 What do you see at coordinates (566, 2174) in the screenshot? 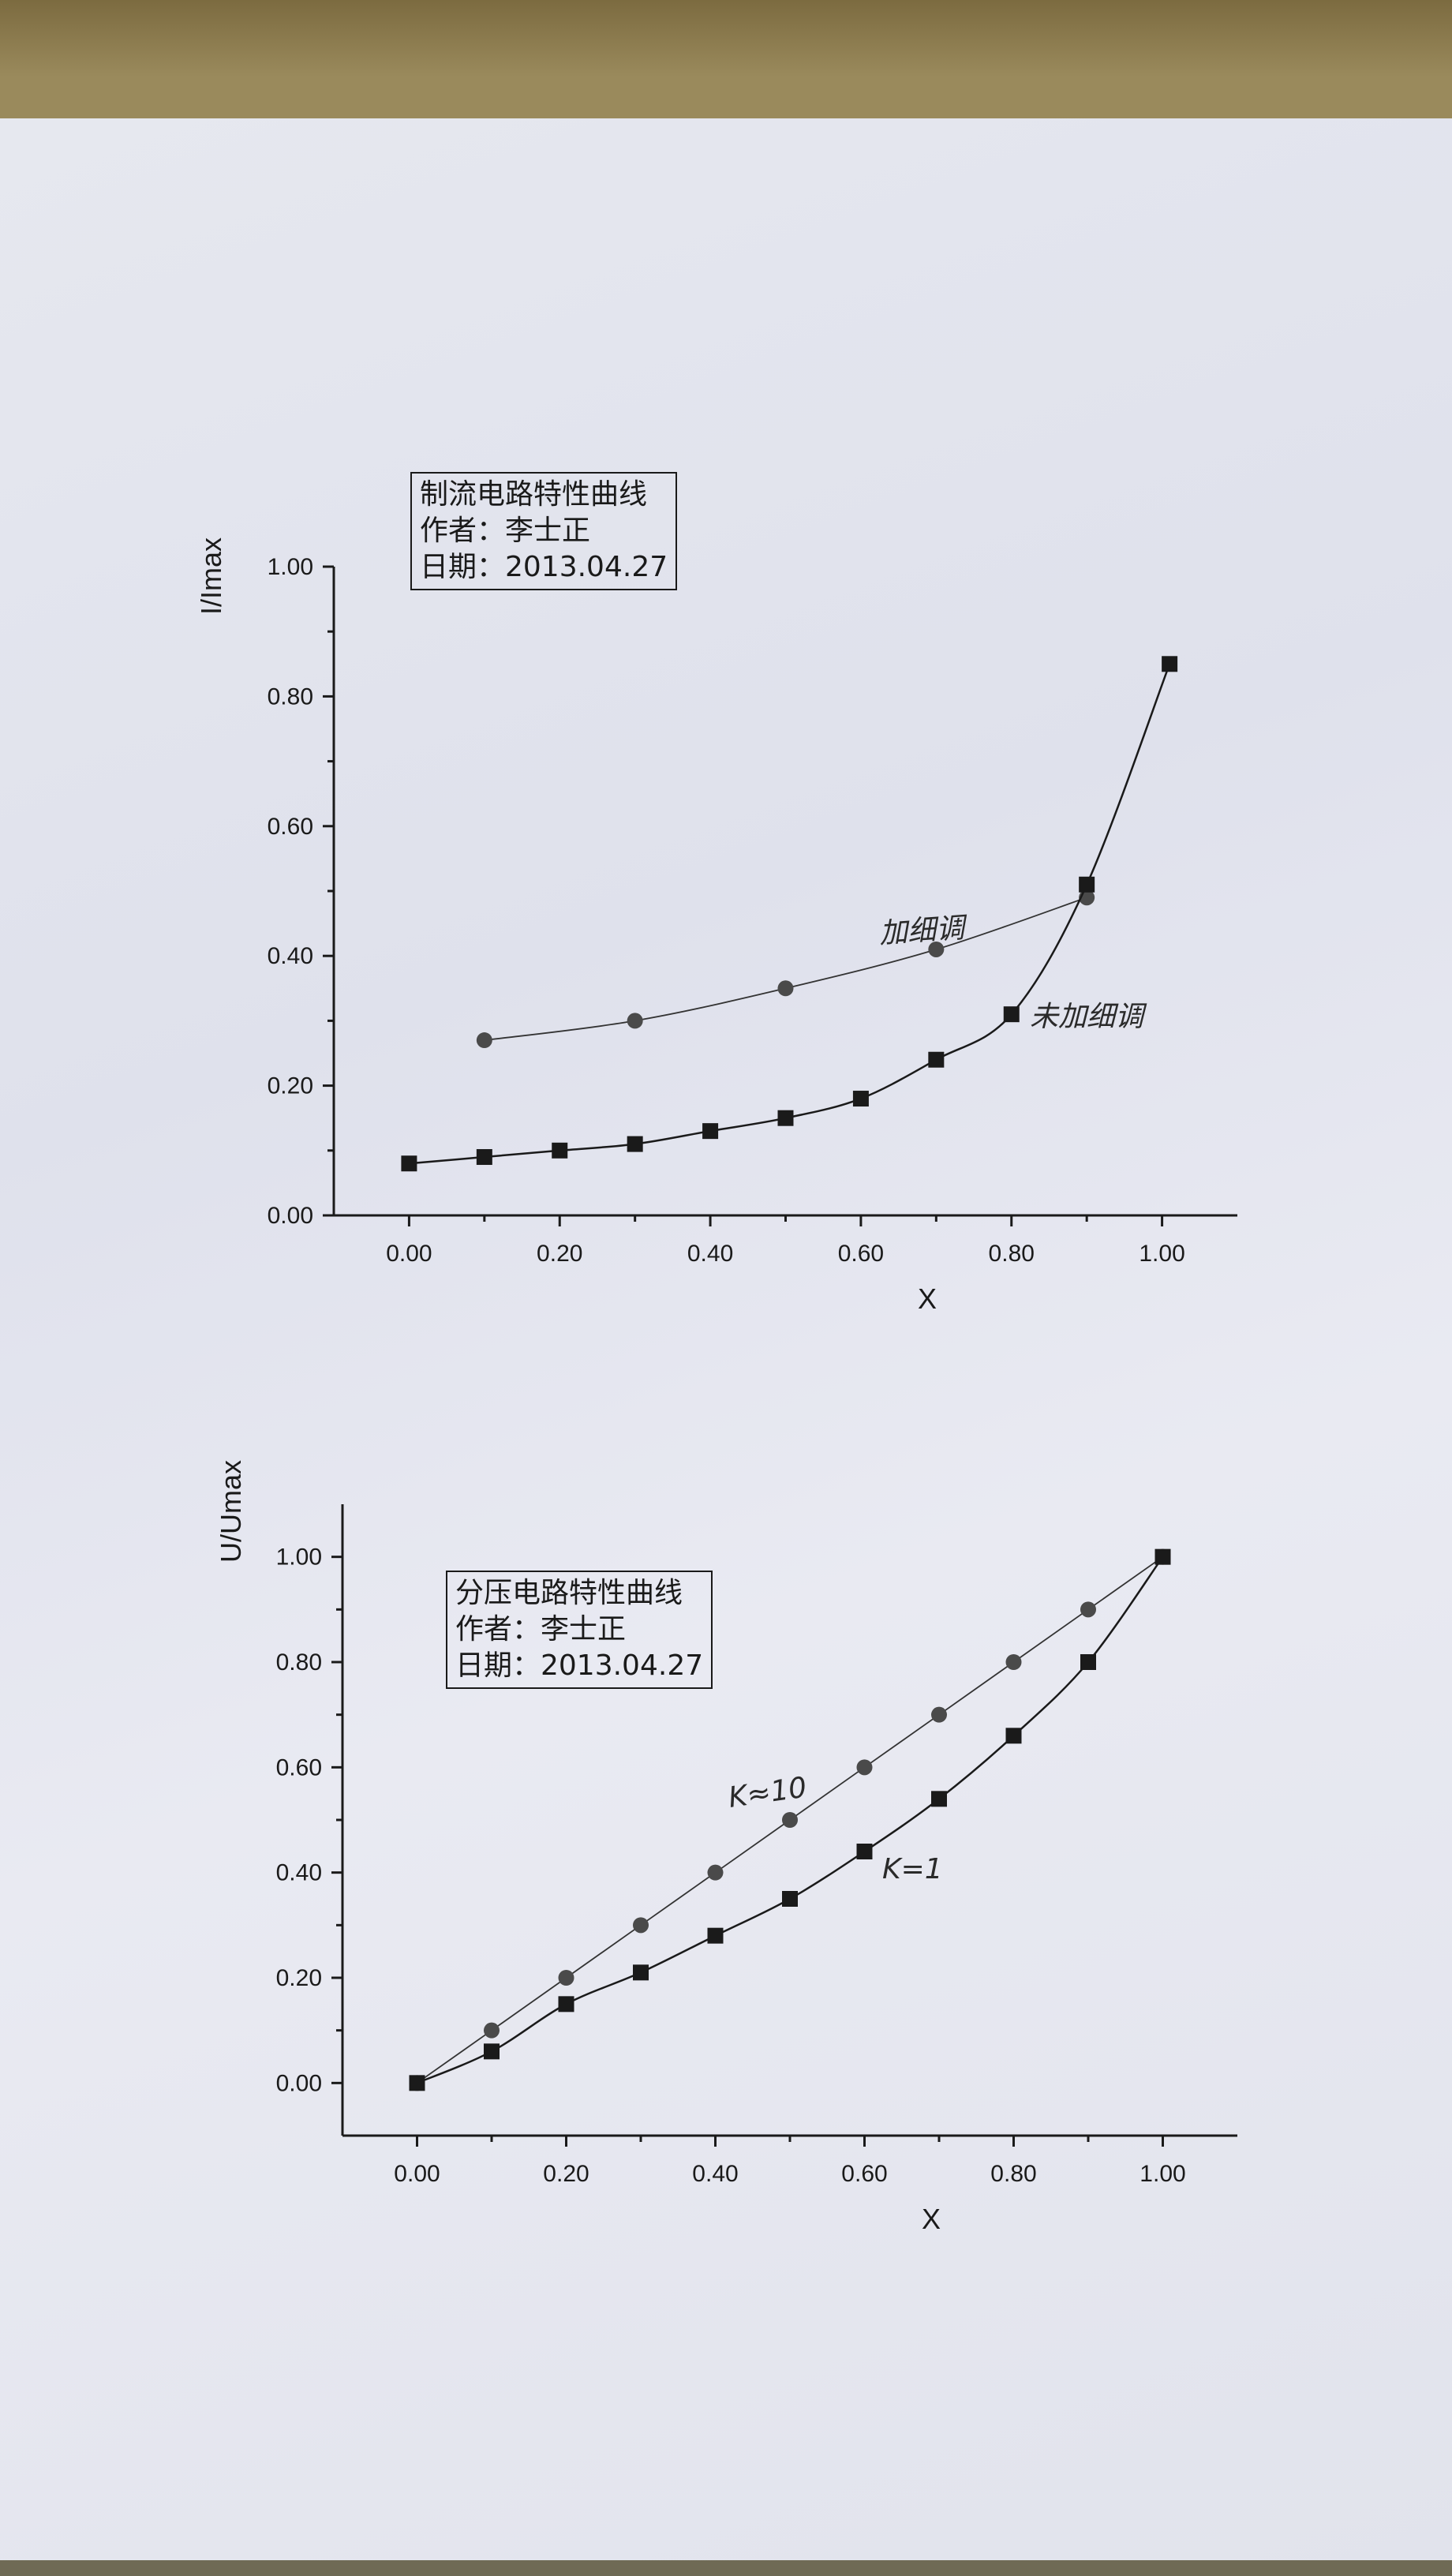
I see `chart2-x-tick-label: 0.20` at bounding box center [566, 2174].